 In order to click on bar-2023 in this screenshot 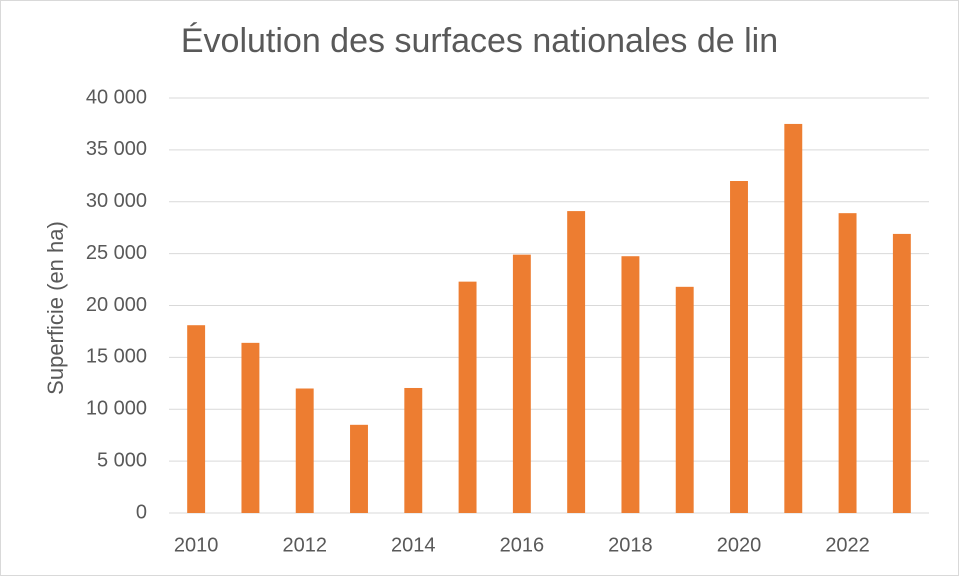, I will do `click(901, 373)`.